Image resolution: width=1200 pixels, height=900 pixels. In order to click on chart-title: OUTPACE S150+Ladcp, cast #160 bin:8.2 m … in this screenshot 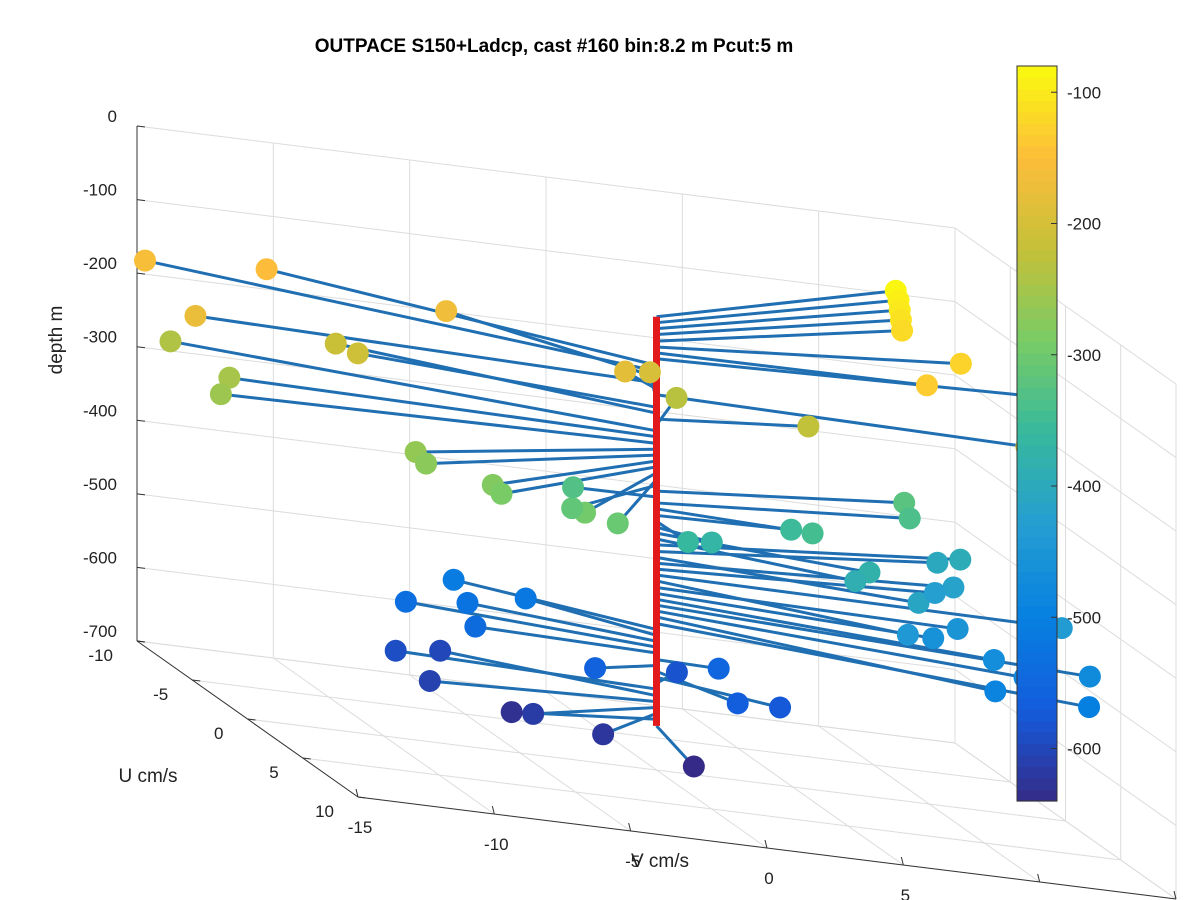, I will do `click(554, 46)`.